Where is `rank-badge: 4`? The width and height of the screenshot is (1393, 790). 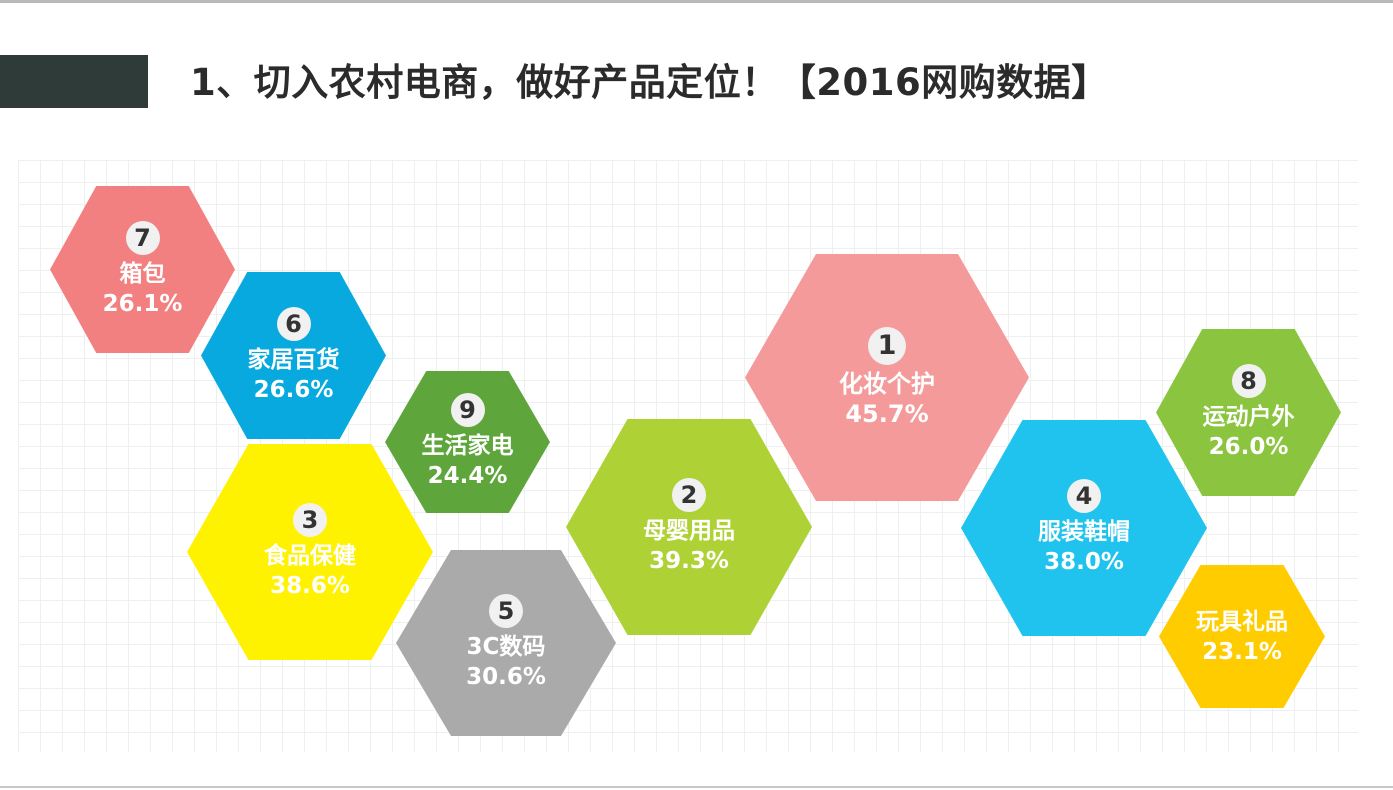
rank-badge: 4 is located at coordinates (1084, 496).